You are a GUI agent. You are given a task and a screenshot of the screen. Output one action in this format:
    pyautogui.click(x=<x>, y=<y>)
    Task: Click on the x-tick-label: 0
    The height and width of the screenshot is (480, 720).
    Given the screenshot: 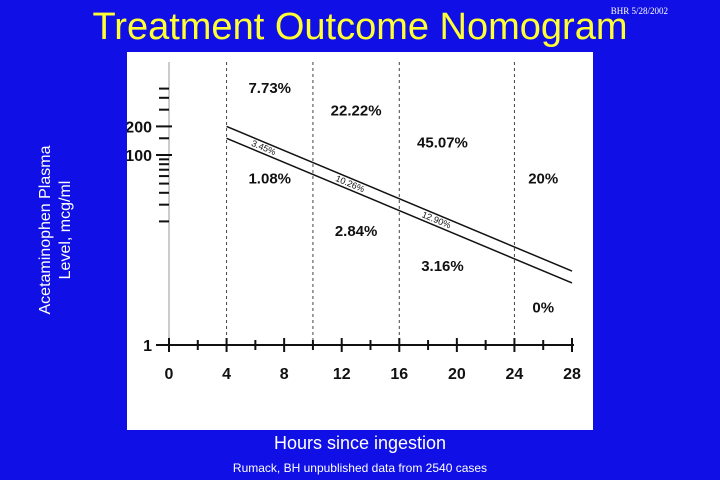 What is the action you would take?
    pyautogui.click(x=169, y=374)
    